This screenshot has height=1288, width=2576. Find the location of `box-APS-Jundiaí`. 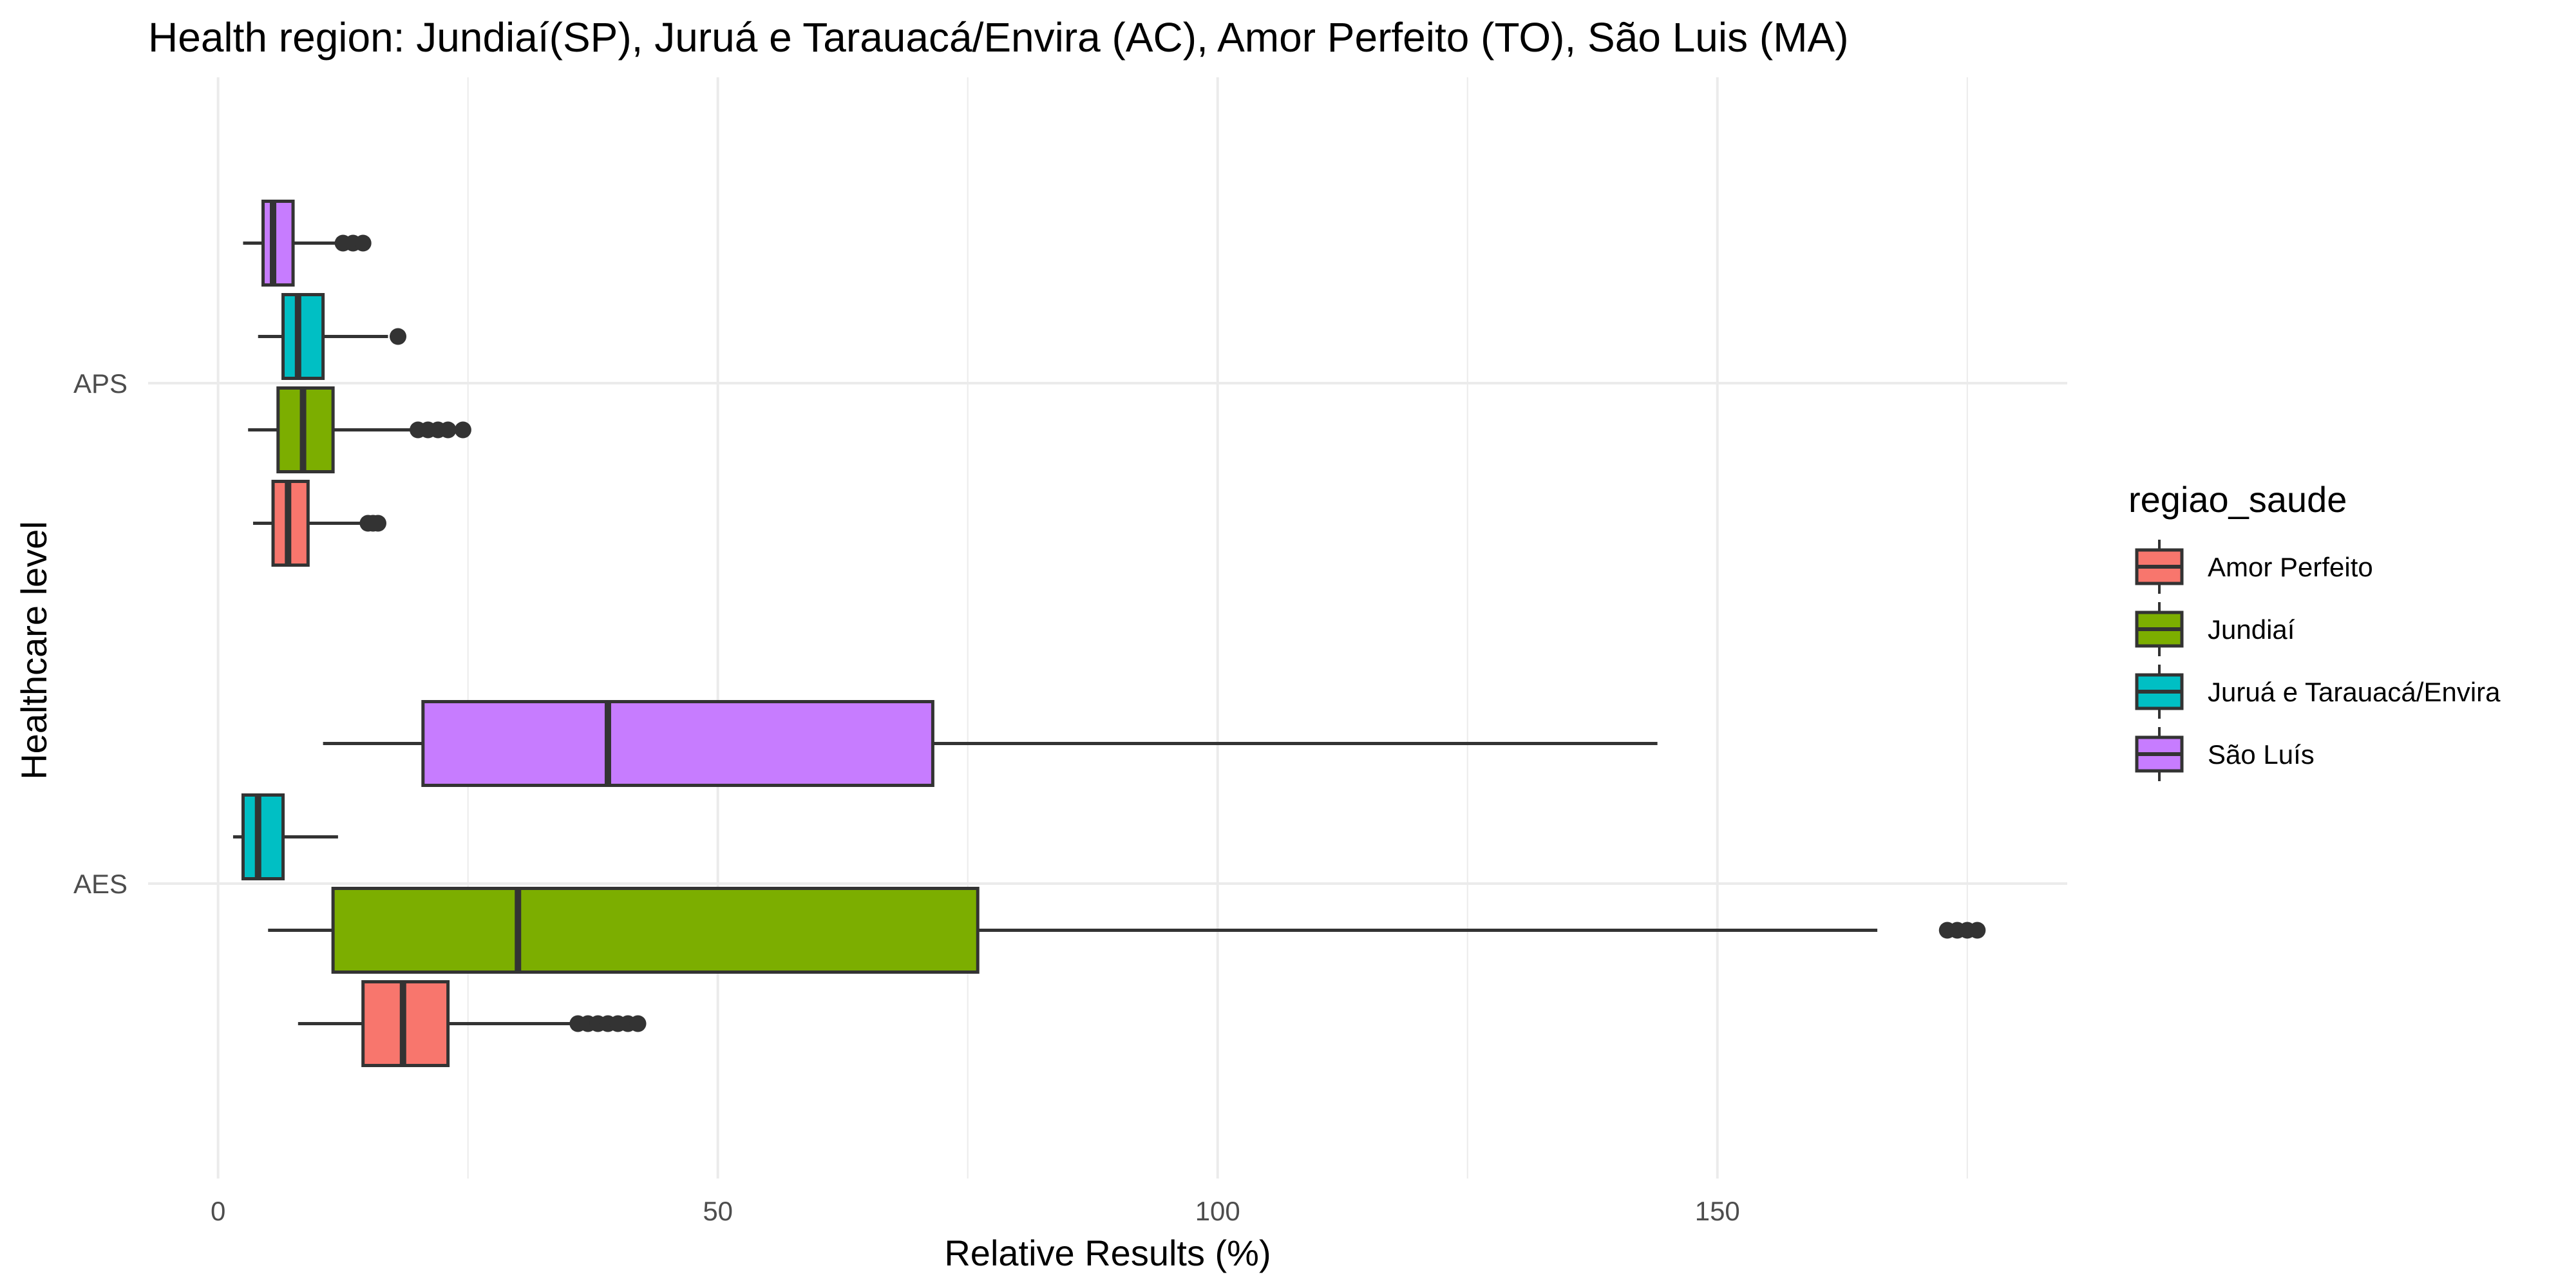

box-APS-Jundiaí is located at coordinates (359, 430).